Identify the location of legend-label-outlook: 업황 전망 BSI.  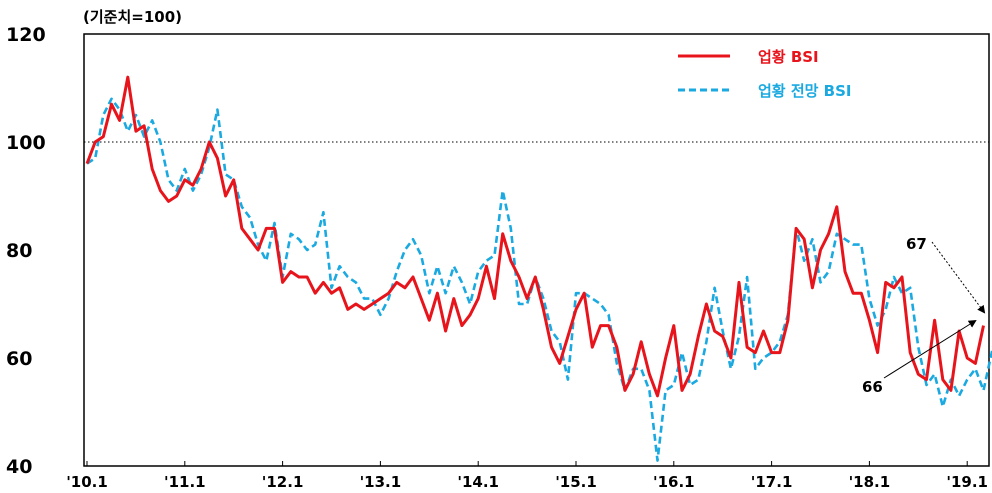
(804, 91).